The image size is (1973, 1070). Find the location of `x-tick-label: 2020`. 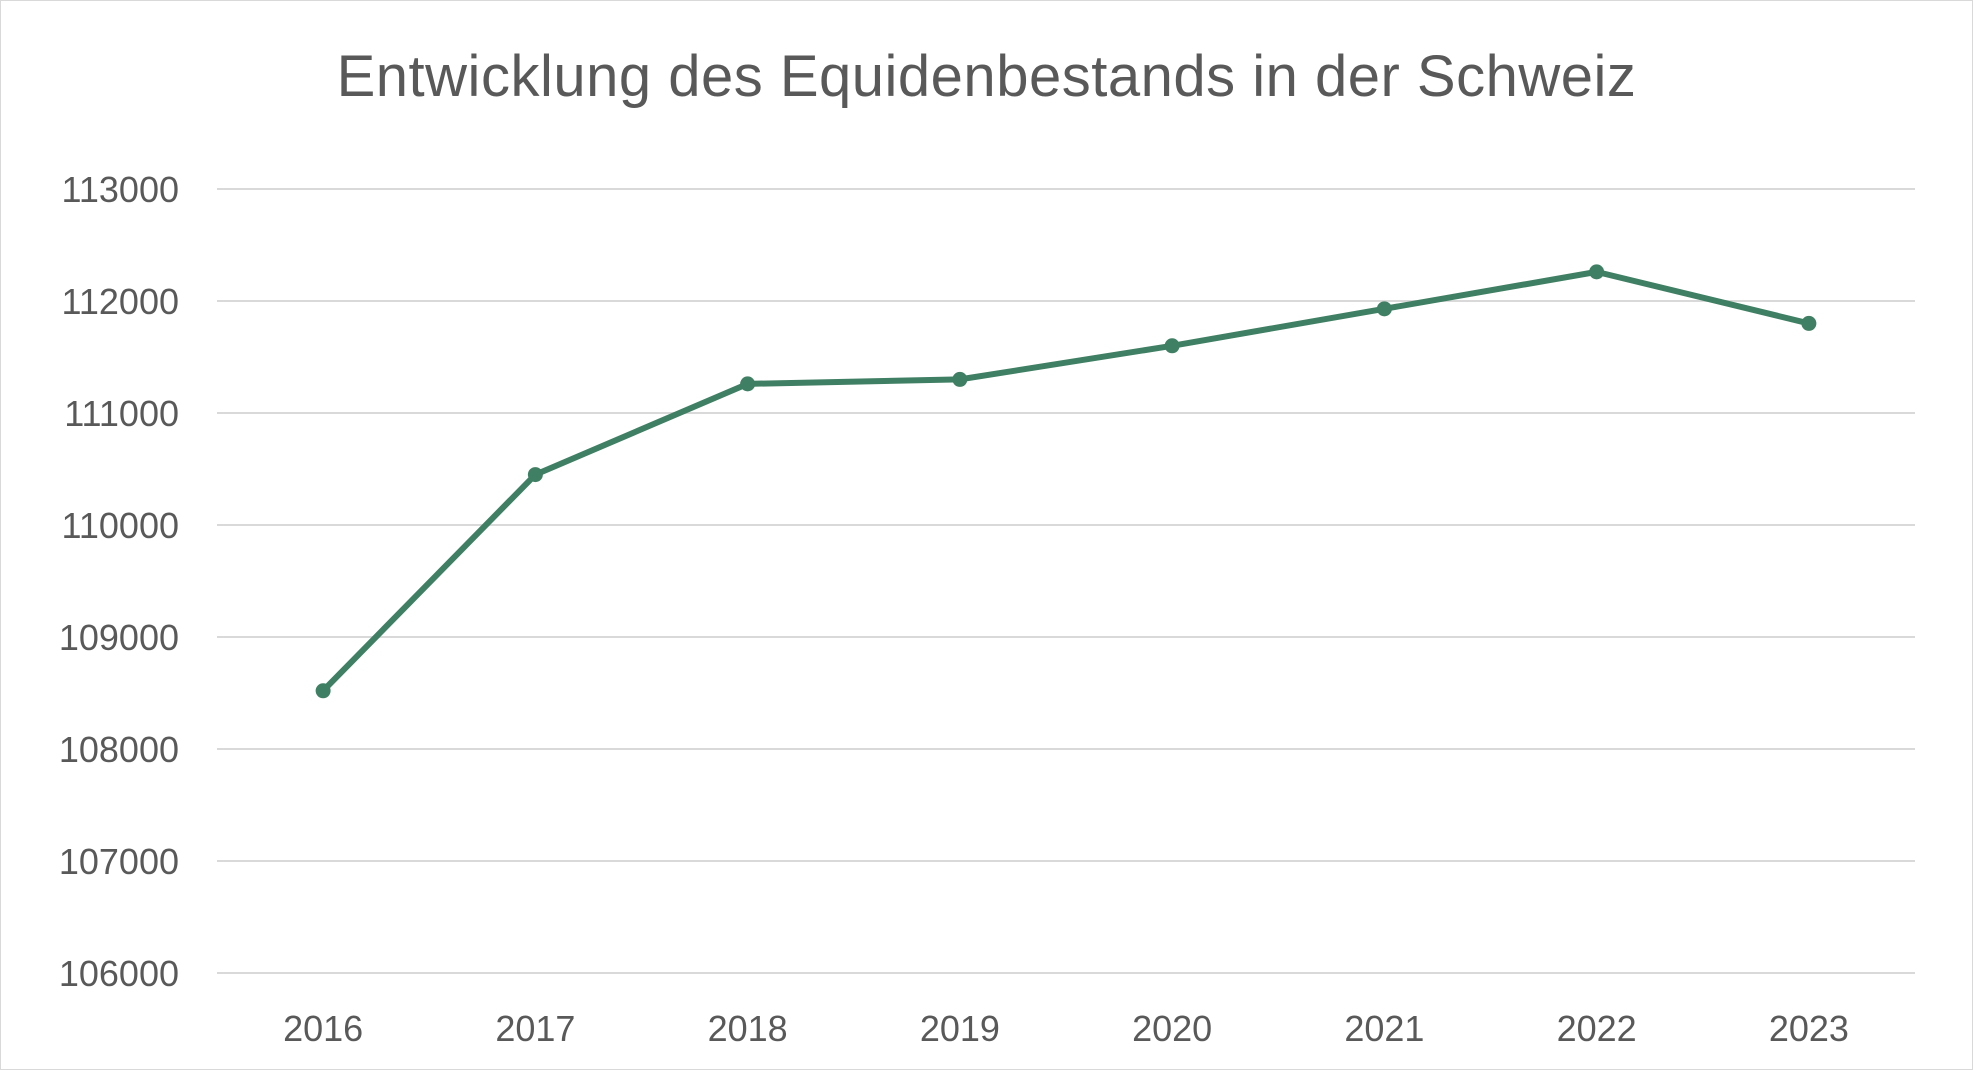

x-tick-label: 2020 is located at coordinates (1172, 1028).